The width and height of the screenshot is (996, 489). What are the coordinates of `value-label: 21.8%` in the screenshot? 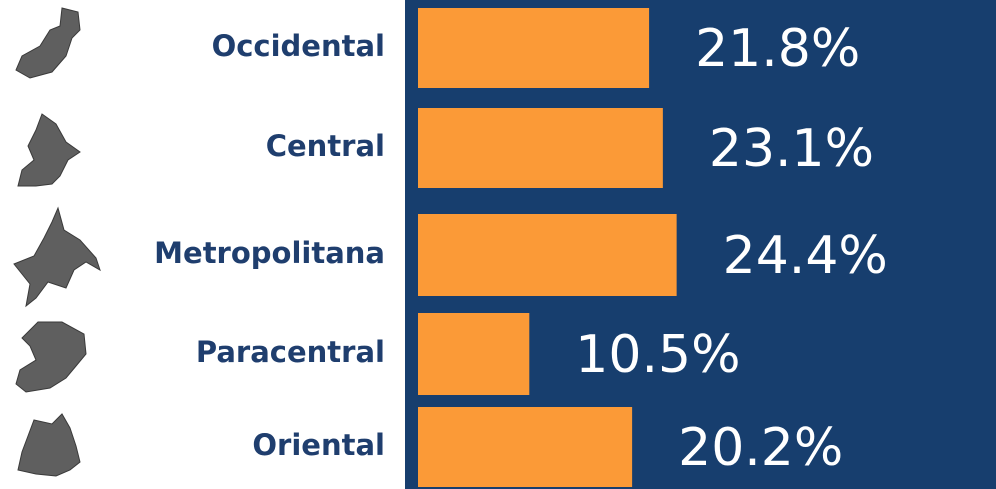 It's located at (777, 49).